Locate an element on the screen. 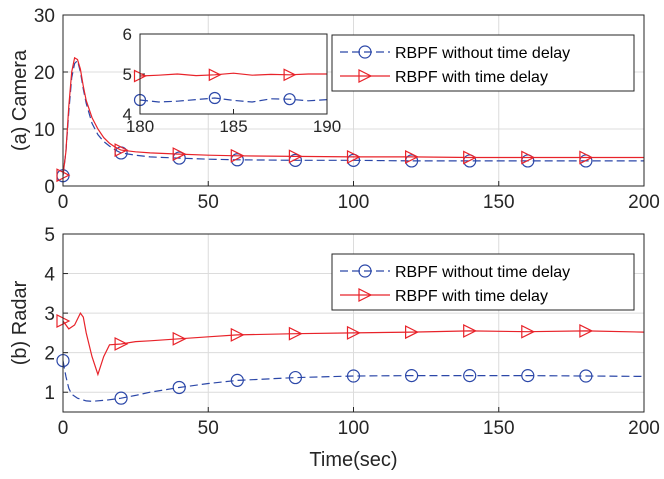 Image resolution: width=664 pixels, height=479 pixels. y-tick-label: 0 is located at coordinates (49, 187).